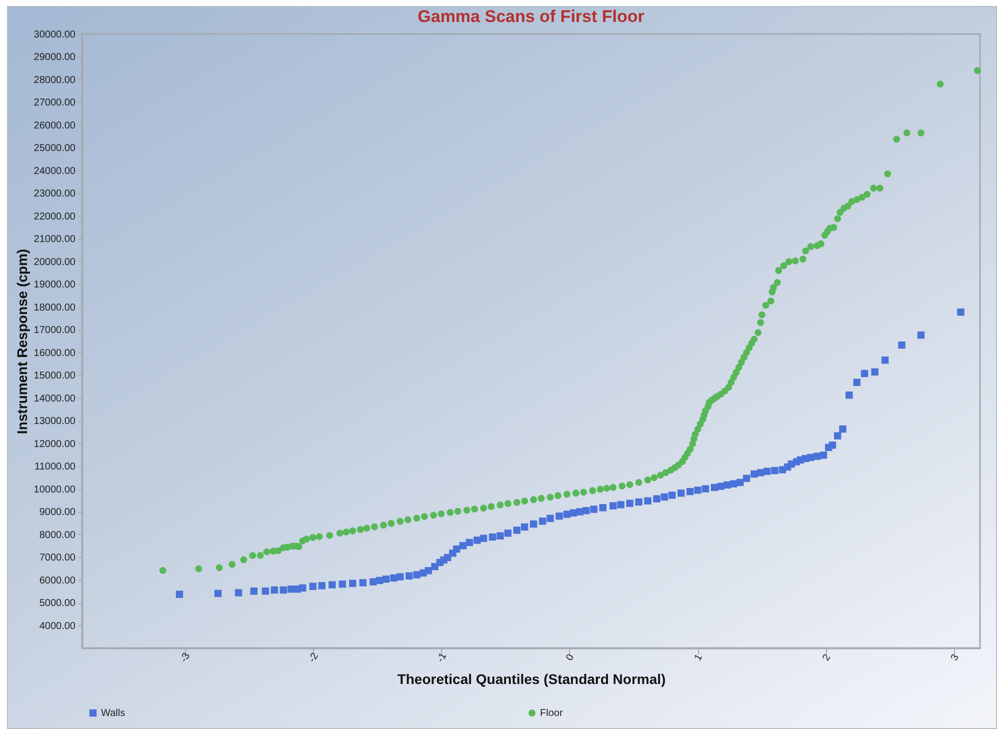  Describe the element at coordinates (55, 171) in the screenshot. I see `y-tick-label: 24000.00` at that location.